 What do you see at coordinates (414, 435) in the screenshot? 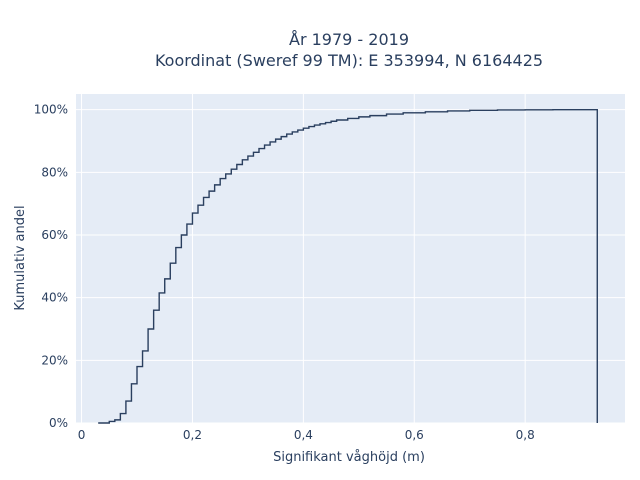
I see `x-tick-label: 0,6` at bounding box center [414, 435].